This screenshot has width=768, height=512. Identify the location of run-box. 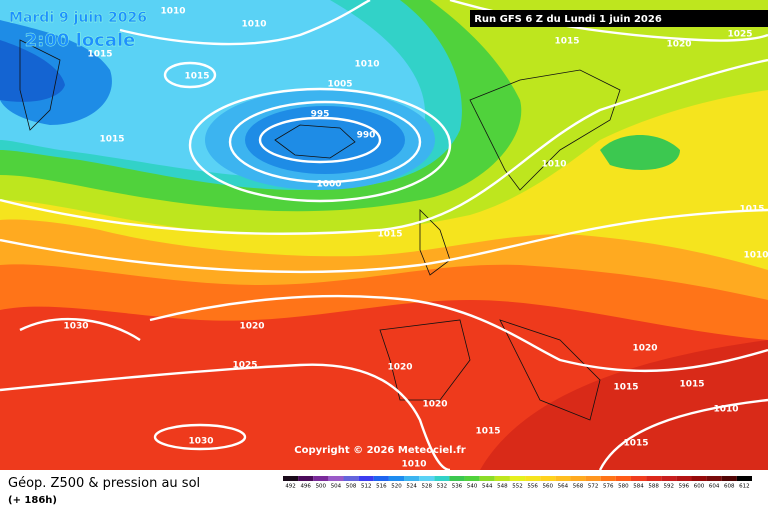
(619, 18).